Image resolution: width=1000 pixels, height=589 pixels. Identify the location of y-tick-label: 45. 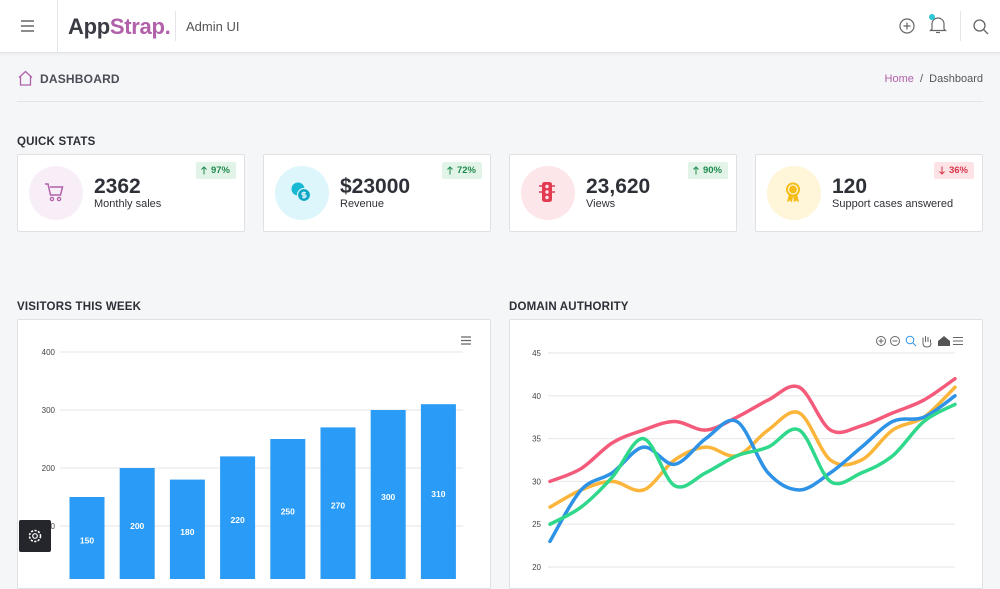
(536, 353).